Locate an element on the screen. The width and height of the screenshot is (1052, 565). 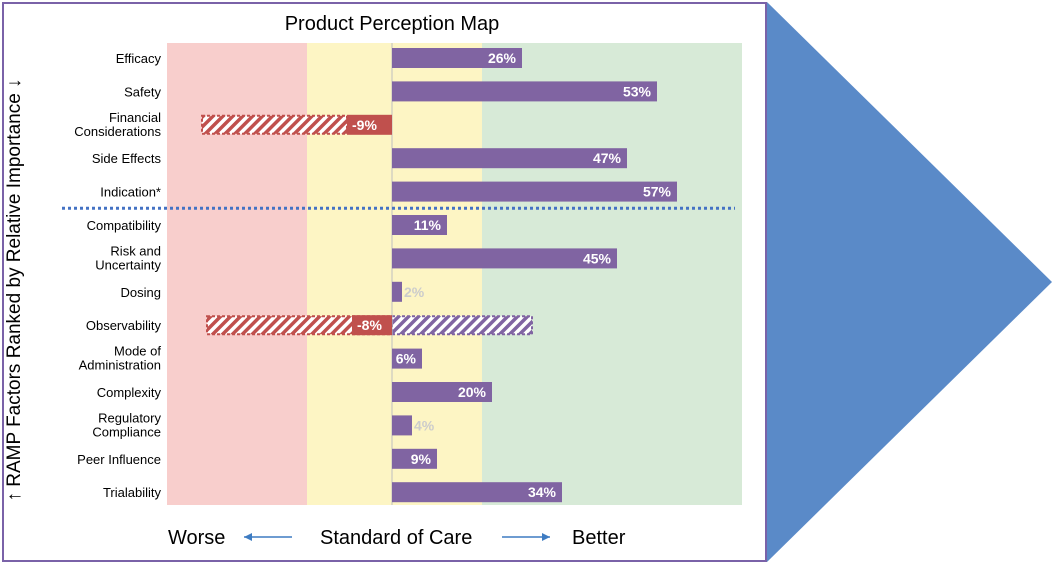
x-label-worse: Worse is located at coordinates (196, 538).